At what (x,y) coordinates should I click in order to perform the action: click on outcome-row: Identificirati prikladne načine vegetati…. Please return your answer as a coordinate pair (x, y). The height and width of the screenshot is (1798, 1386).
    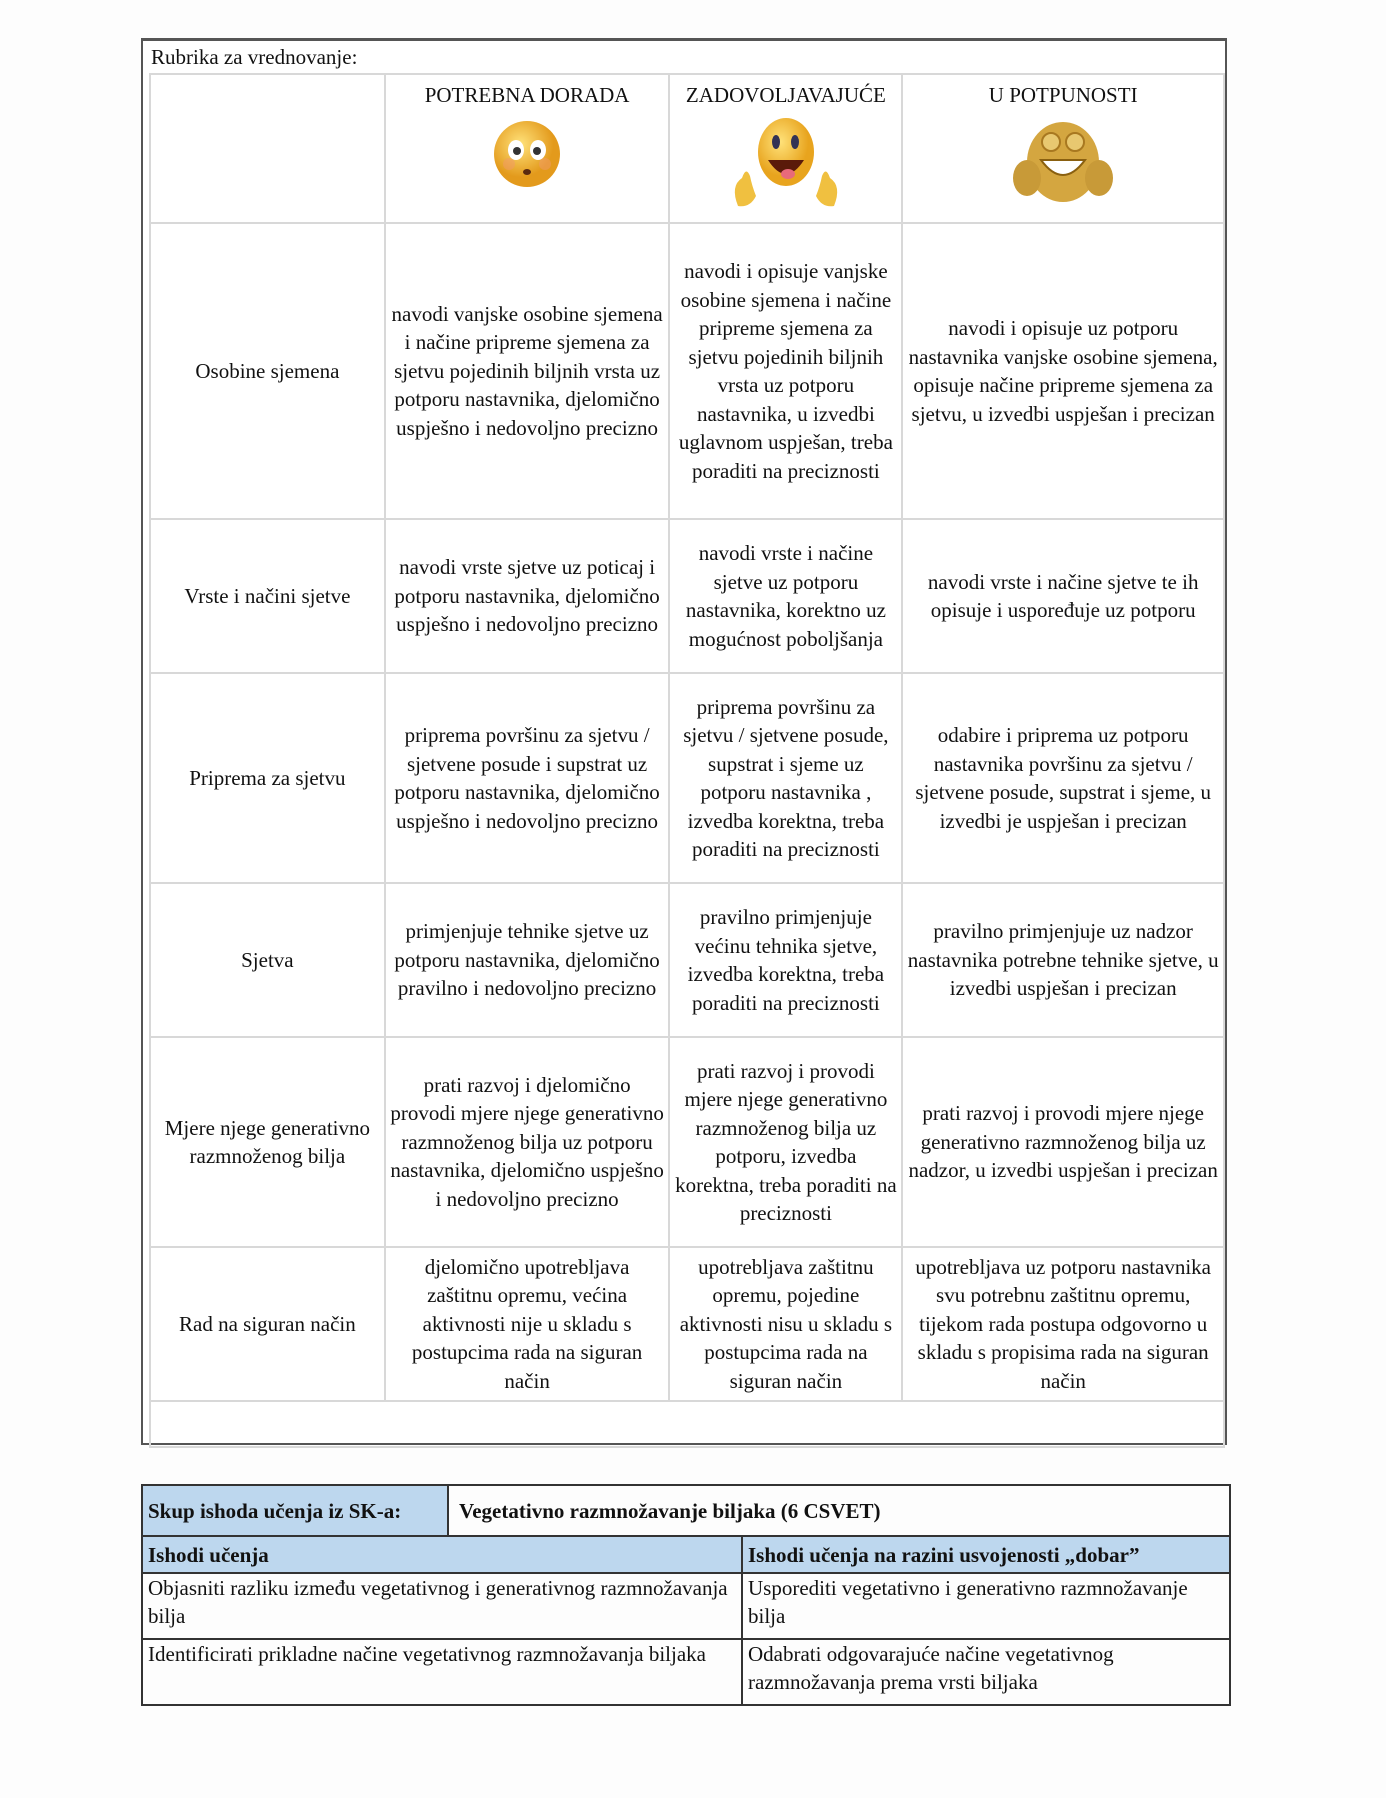
    Looking at the image, I should click on (686, 1672).